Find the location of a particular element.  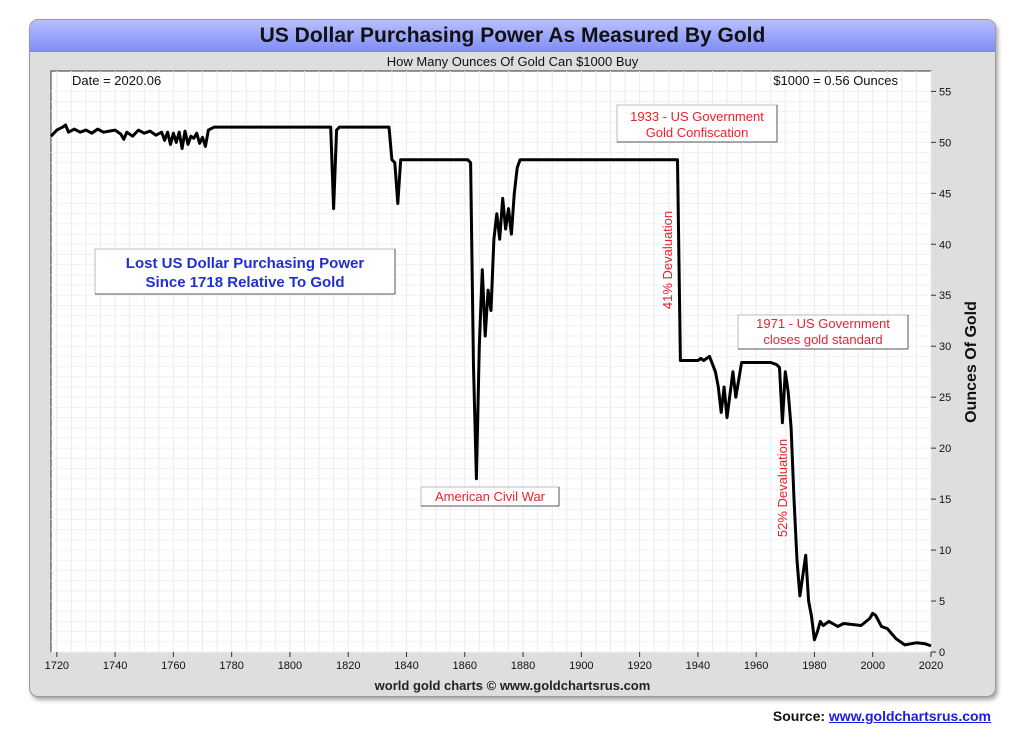

y-tick-label: 0 is located at coordinates (942, 653).